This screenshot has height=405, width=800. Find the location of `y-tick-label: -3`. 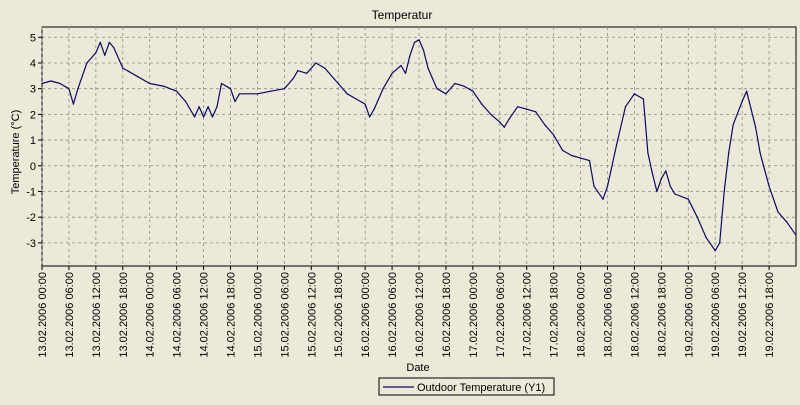

y-tick-label: -3 is located at coordinates (31, 244).